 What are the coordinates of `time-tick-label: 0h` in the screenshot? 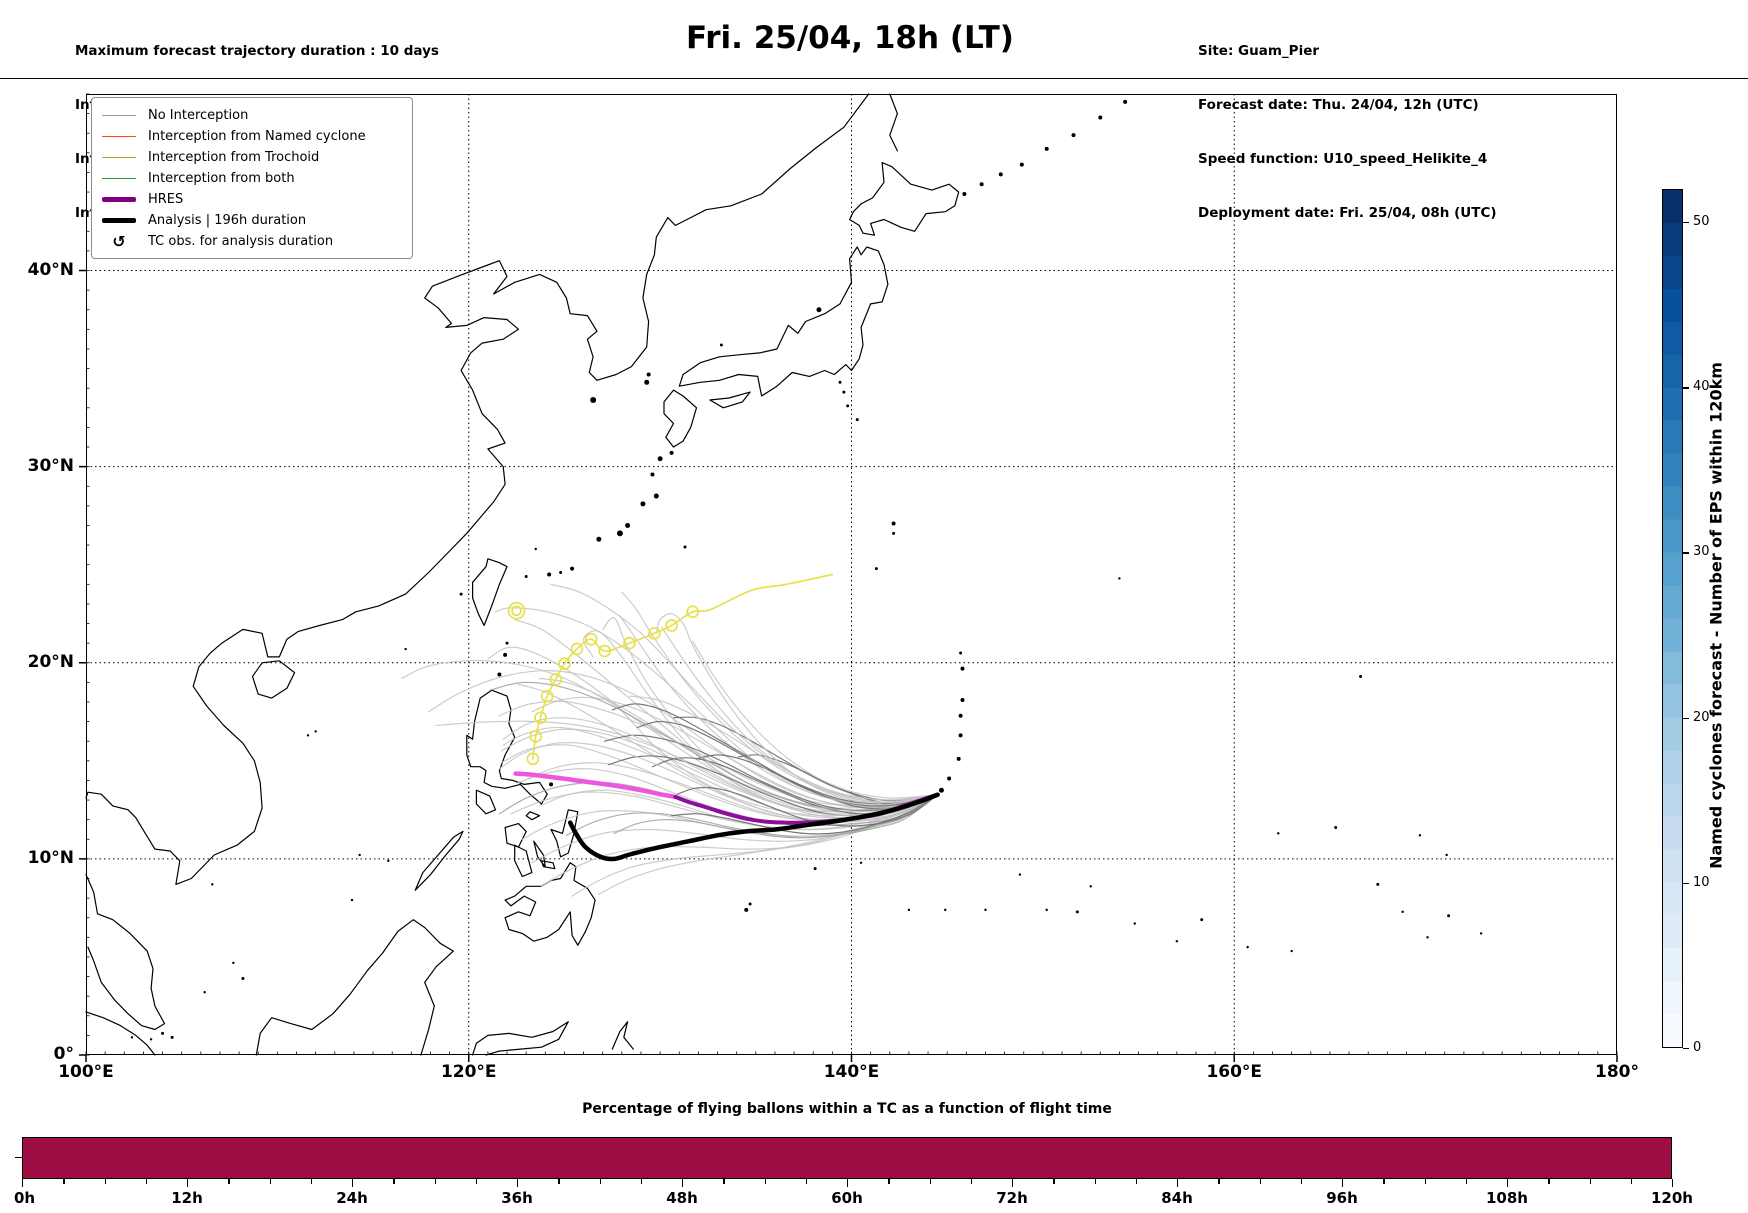 It's located at (25, 1198).